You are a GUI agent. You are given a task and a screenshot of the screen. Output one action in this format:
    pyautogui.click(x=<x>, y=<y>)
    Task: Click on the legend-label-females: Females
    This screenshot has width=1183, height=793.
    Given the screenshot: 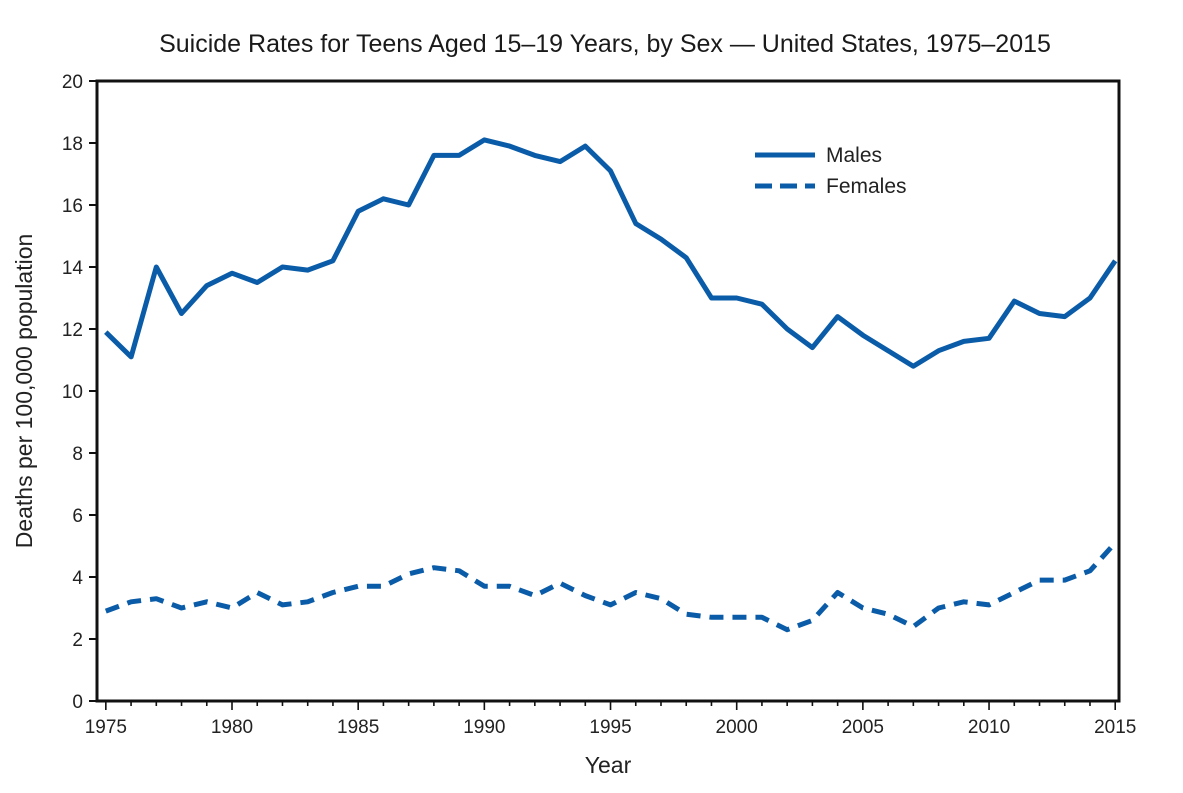 What is the action you would take?
    pyautogui.click(x=866, y=186)
    